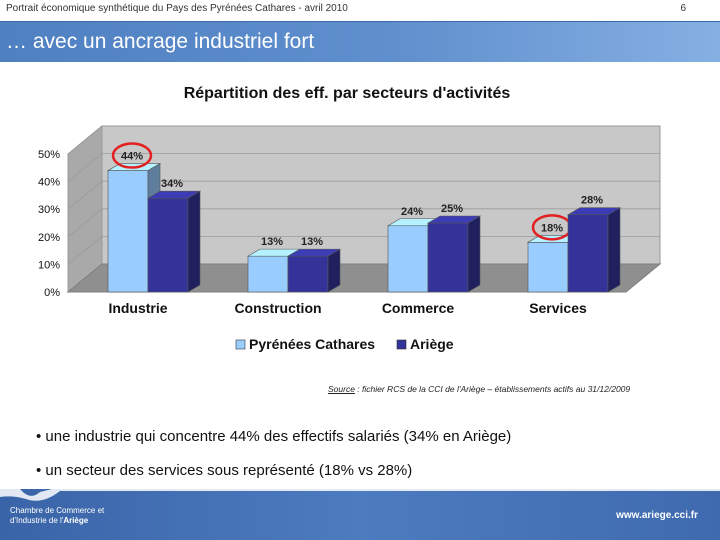 Image resolution: width=720 pixels, height=540 pixels. Describe the element at coordinates (552, 228) in the screenshot. I see `value-label: 18%` at that location.